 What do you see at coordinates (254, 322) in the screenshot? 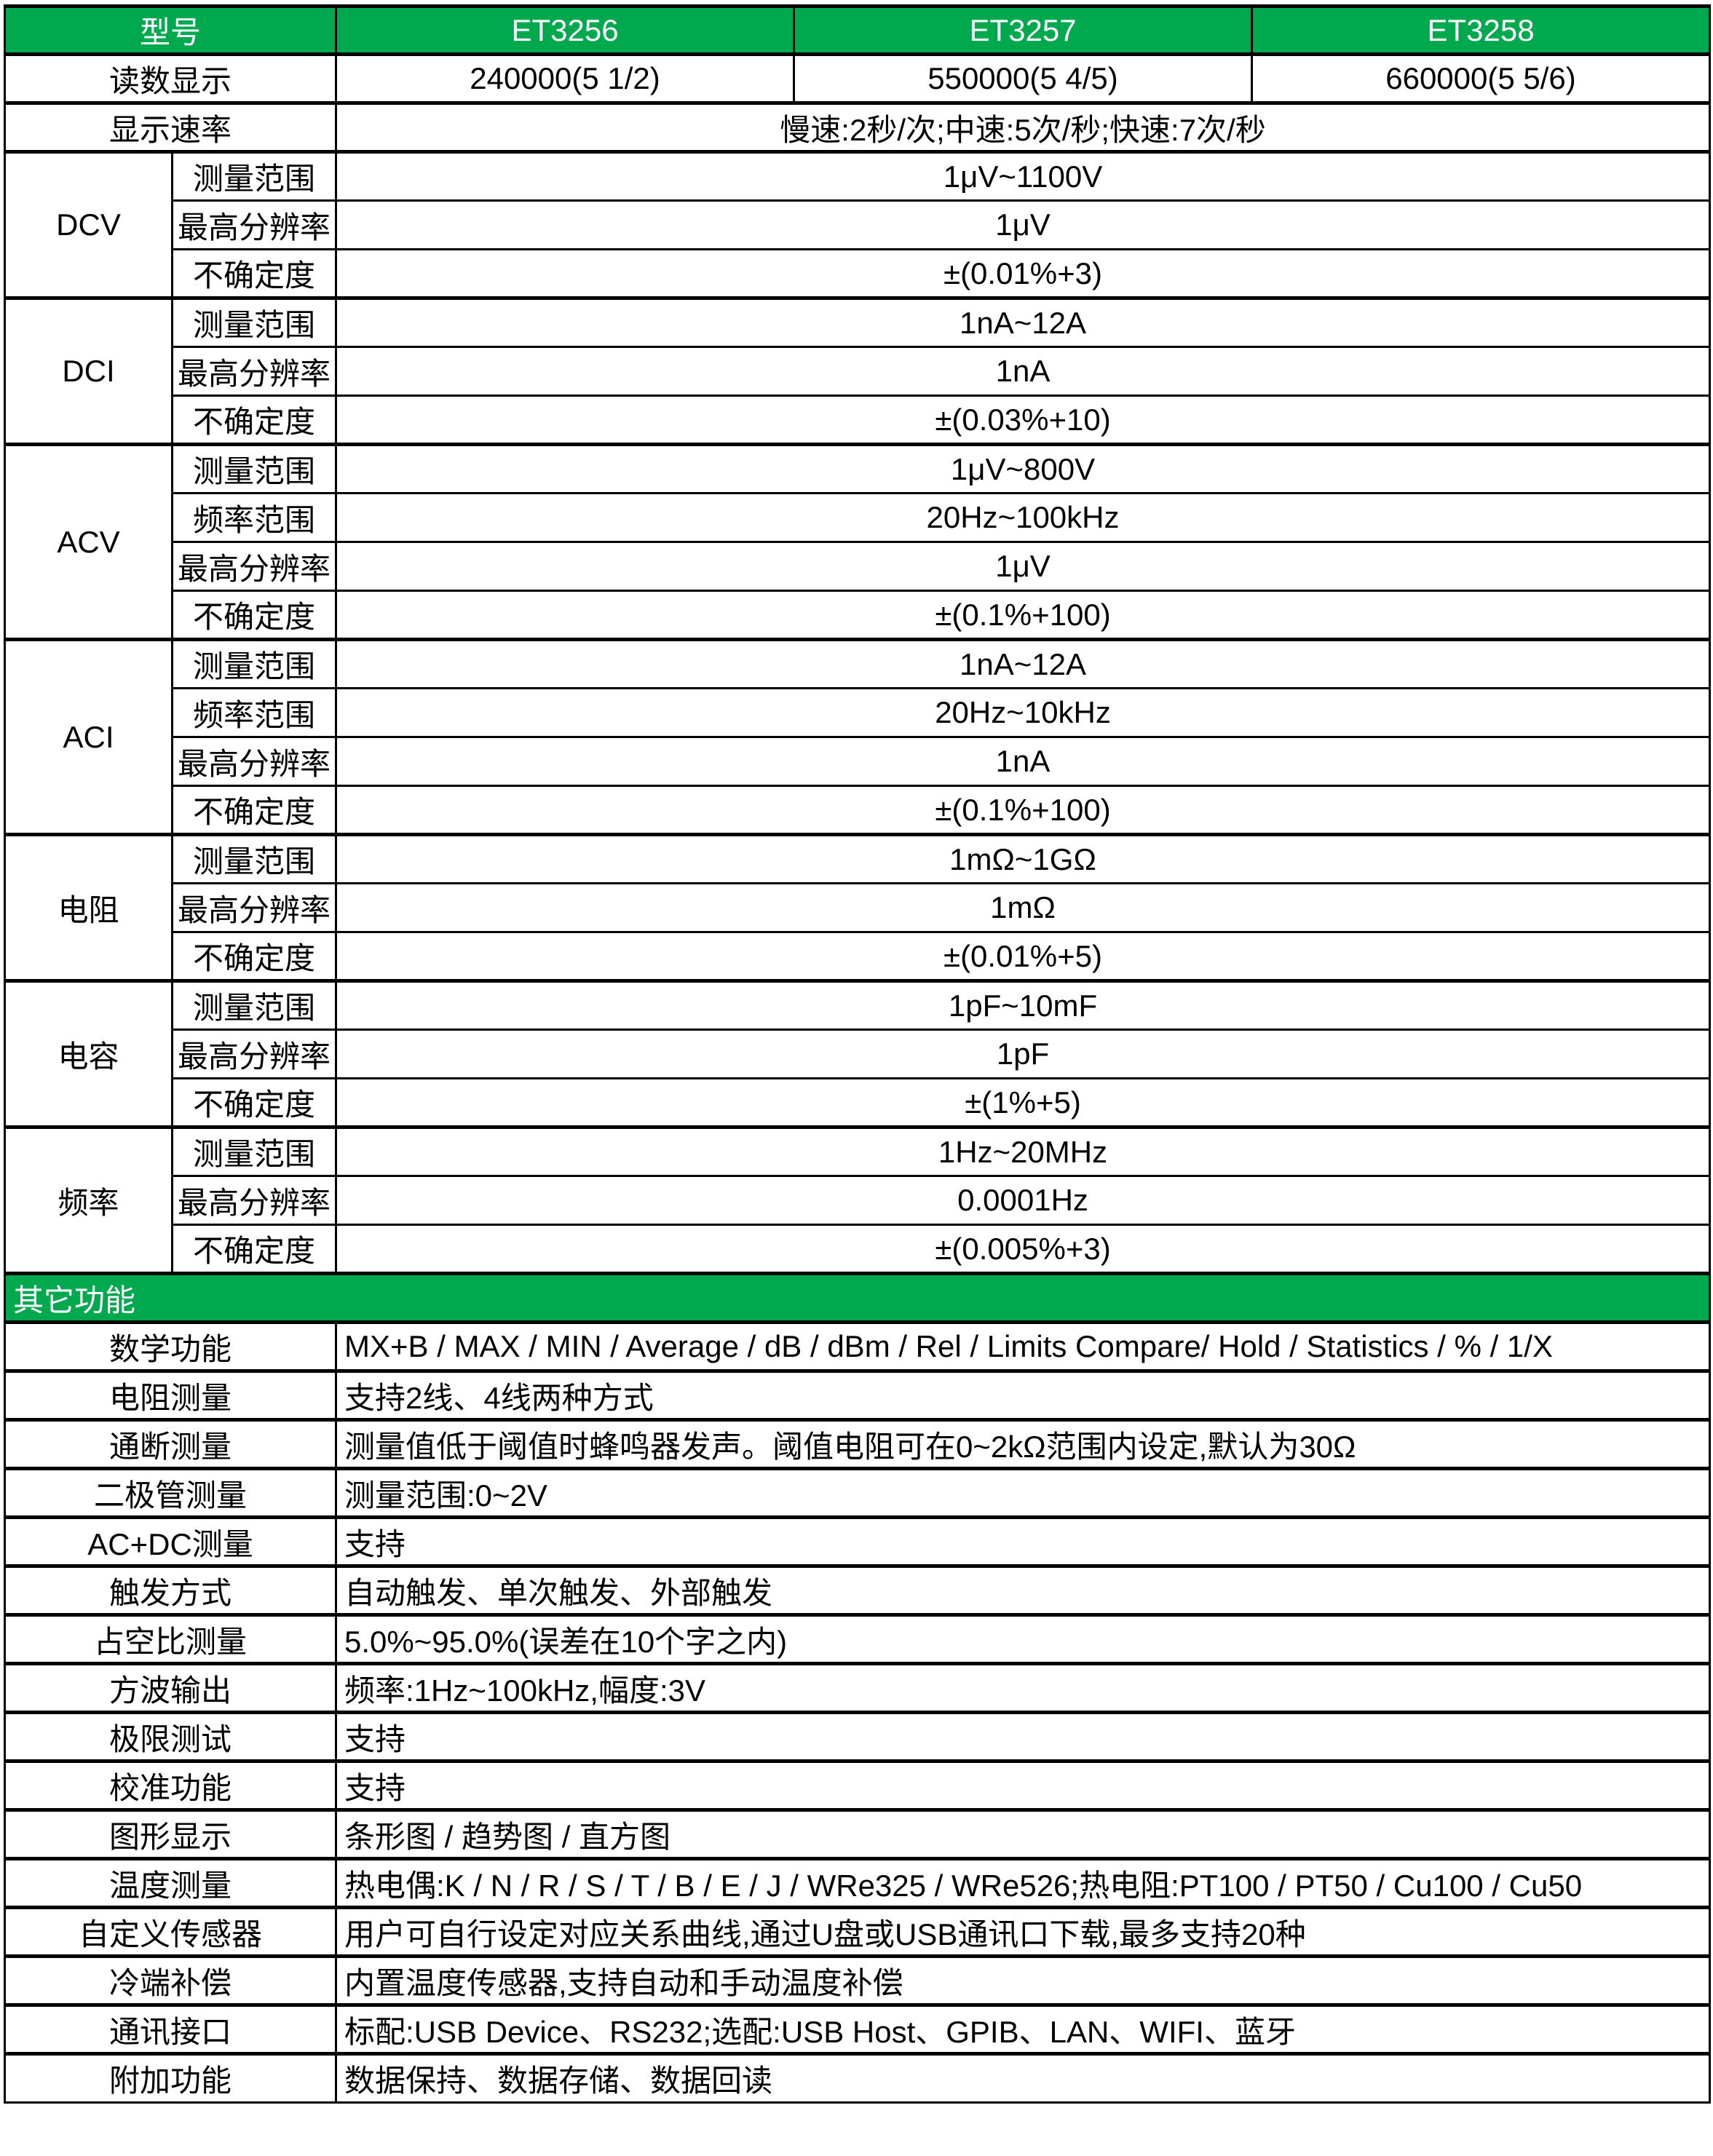
I see `dci-range-label: 测量范围` at bounding box center [254, 322].